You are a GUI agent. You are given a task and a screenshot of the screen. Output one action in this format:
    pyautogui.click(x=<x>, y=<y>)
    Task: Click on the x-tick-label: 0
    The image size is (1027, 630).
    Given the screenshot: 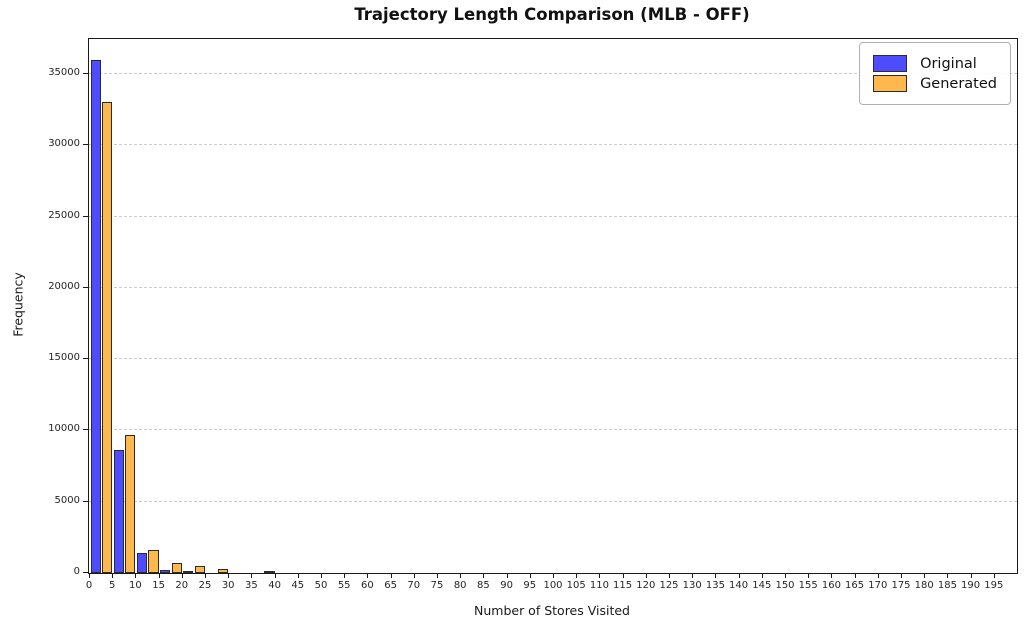 What is the action you would take?
    pyautogui.click(x=89, y=585)
    